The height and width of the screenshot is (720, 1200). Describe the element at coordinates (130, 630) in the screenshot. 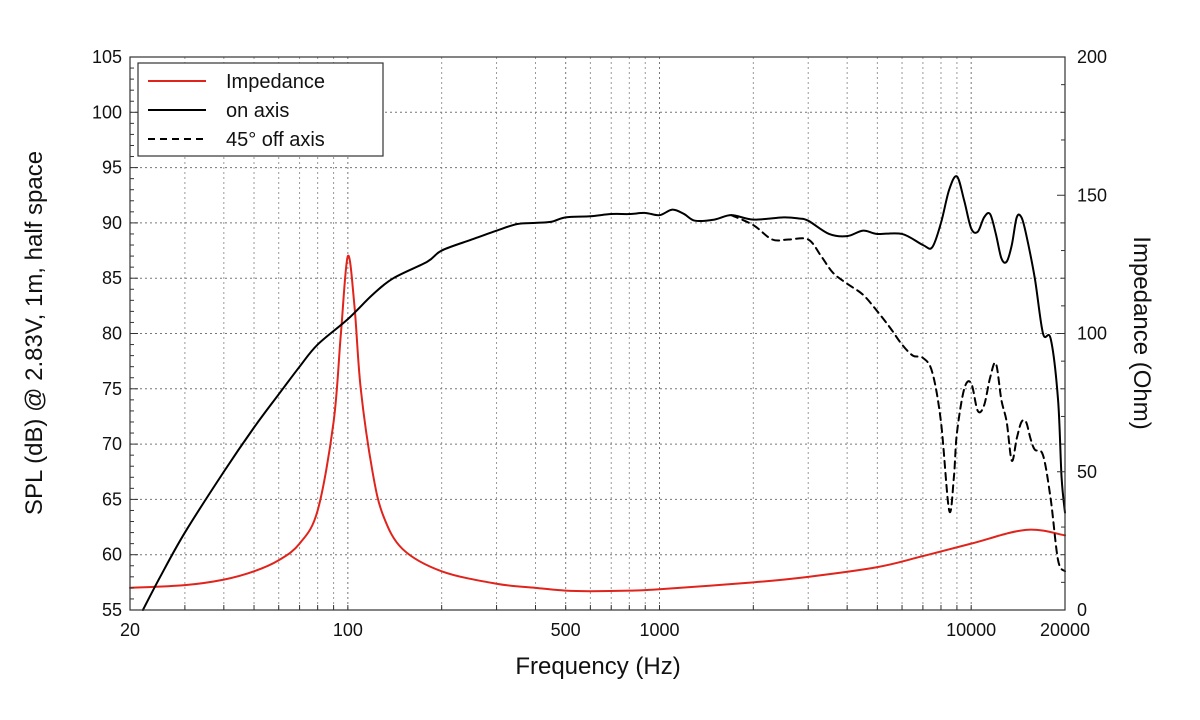

I see `x-tick-label: 20` at that location.